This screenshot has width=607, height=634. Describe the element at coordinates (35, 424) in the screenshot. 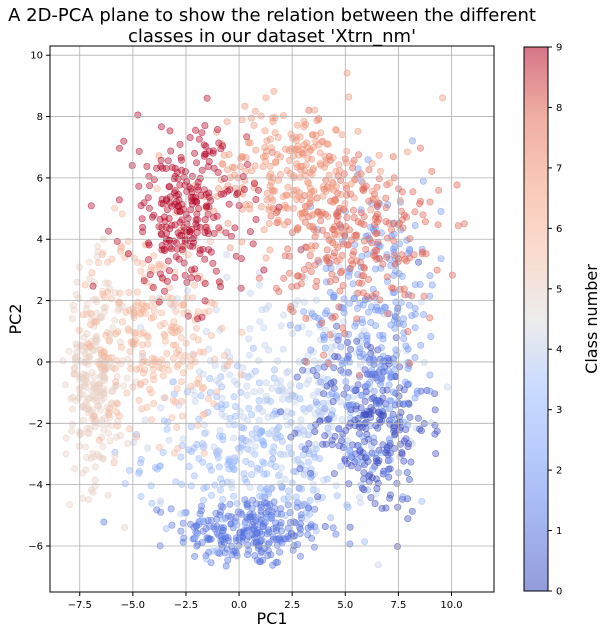

I see `y-tick-label: −2` at that location.